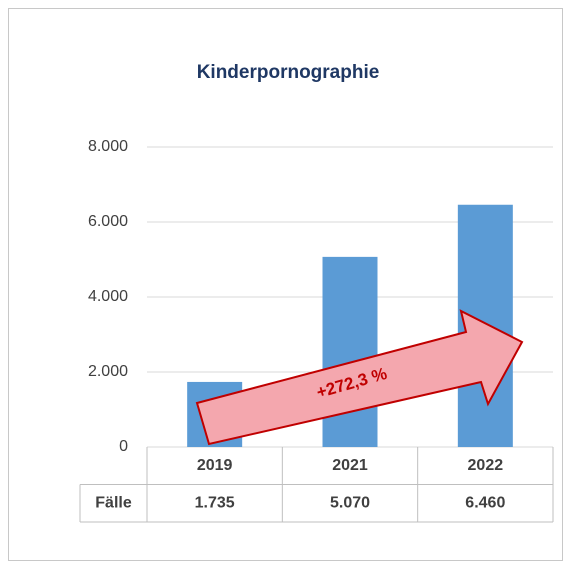 This screenshot has height=569, width=571. Describe the element at coordinates (113, 502) in the screenshot. I see `table-row-header: Fälle` at that location.